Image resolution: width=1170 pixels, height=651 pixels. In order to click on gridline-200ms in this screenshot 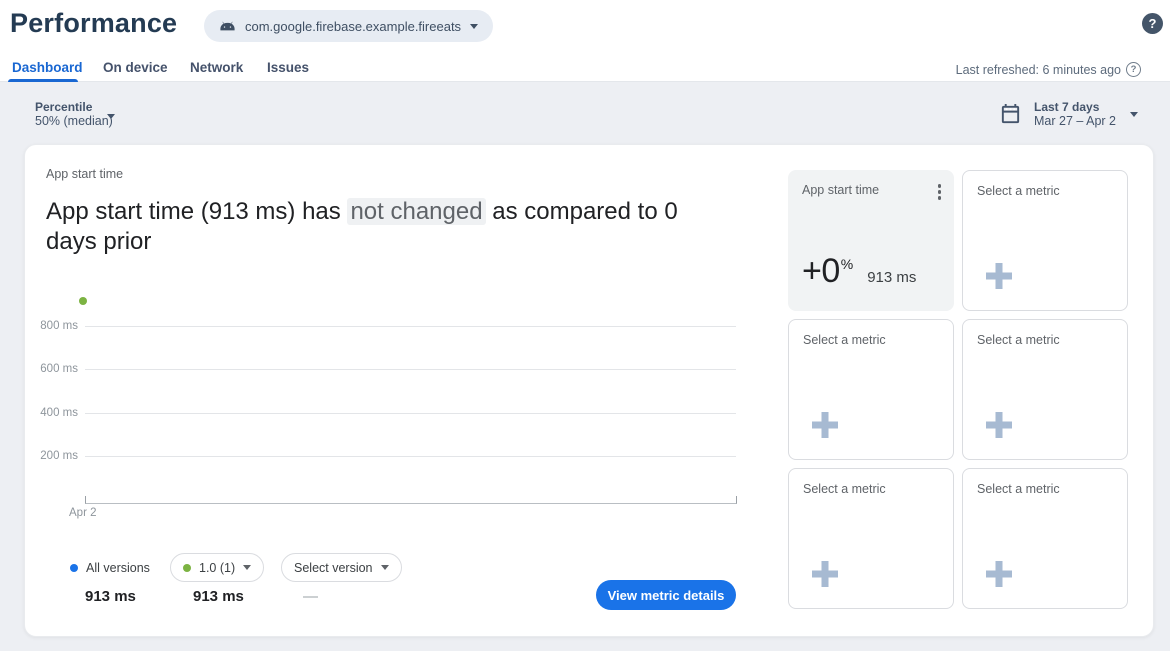, I will do `click(410, 456)`.